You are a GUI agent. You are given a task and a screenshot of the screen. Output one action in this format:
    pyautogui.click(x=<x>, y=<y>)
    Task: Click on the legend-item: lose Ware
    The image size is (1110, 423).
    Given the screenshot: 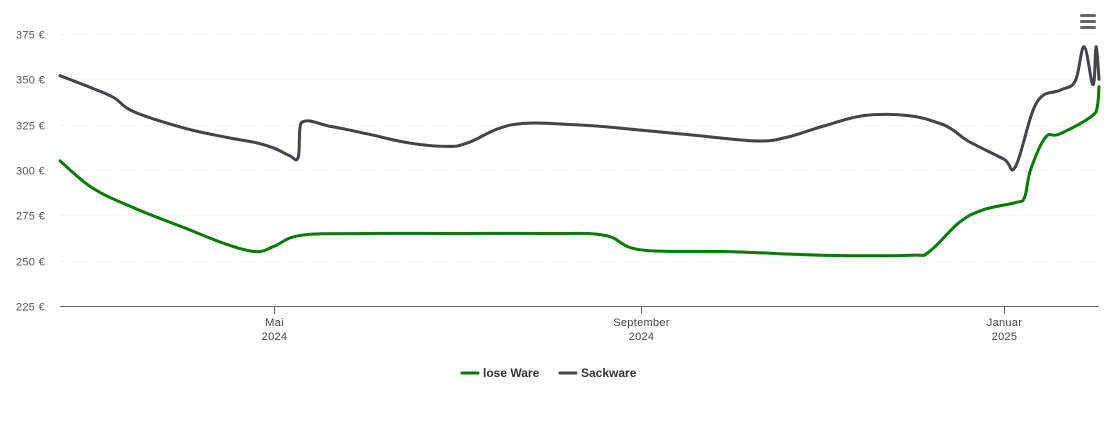 What is the action you would take?
    pyautogui.click(x=500, y=373)
    